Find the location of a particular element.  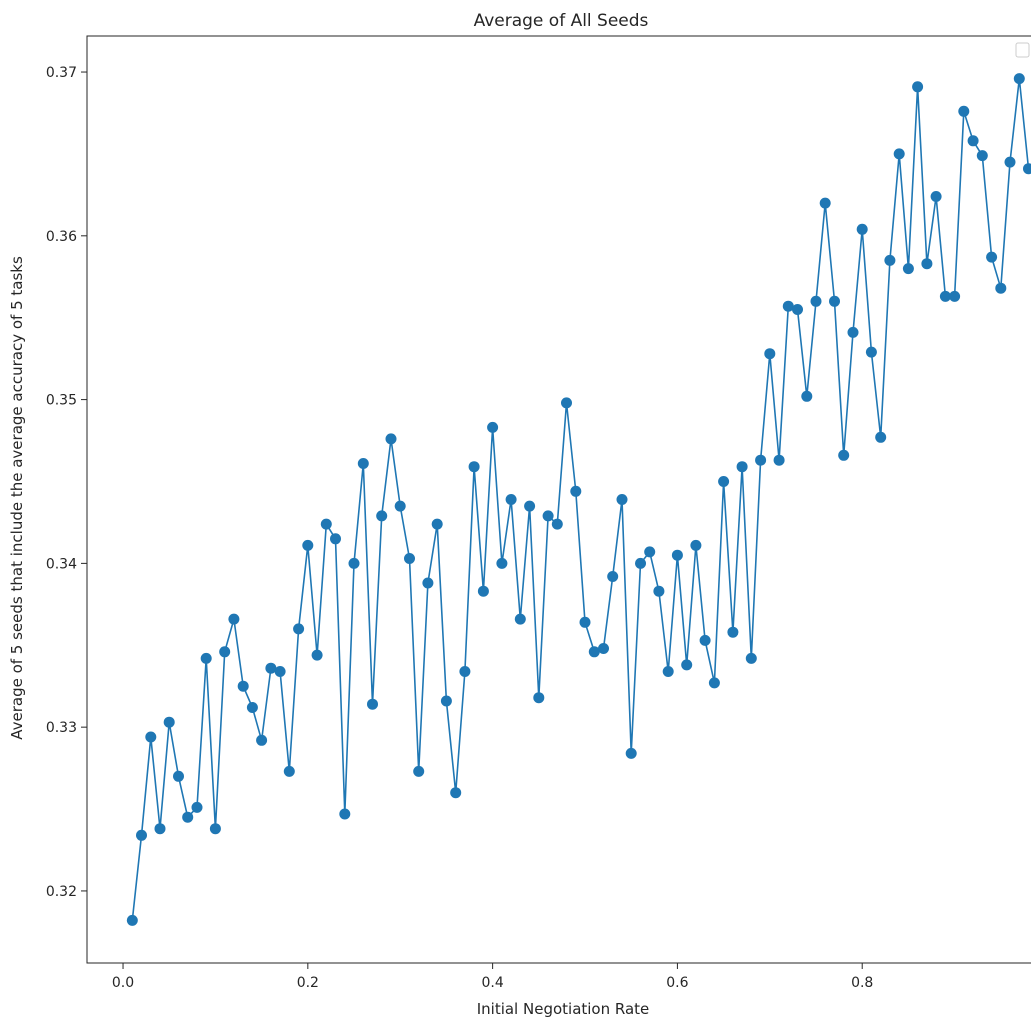

x-tick-label: 0.6 is located at coordinates (677, 983).